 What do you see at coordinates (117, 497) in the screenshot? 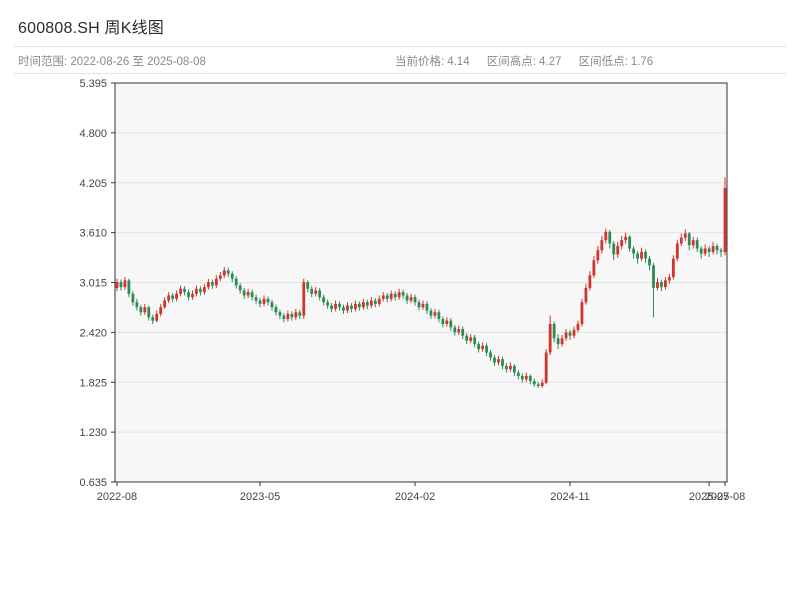
I see `x-axis-tick-label: 2022-08` at bounding box center [117, 497].